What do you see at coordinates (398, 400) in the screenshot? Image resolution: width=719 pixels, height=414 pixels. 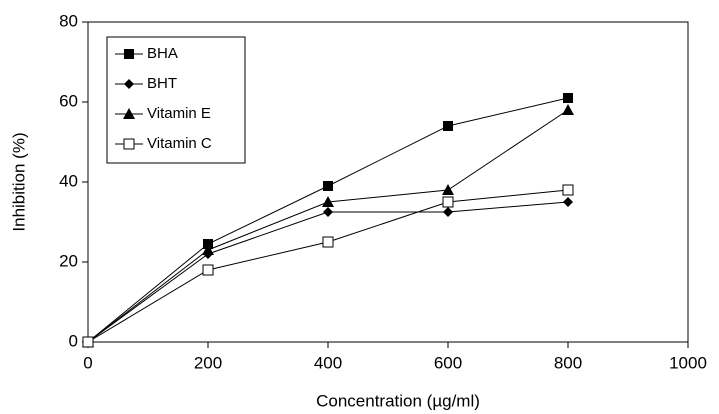 I see `x-axis-label: Concentration (µg/ml)` at bounding box center [398, 400].